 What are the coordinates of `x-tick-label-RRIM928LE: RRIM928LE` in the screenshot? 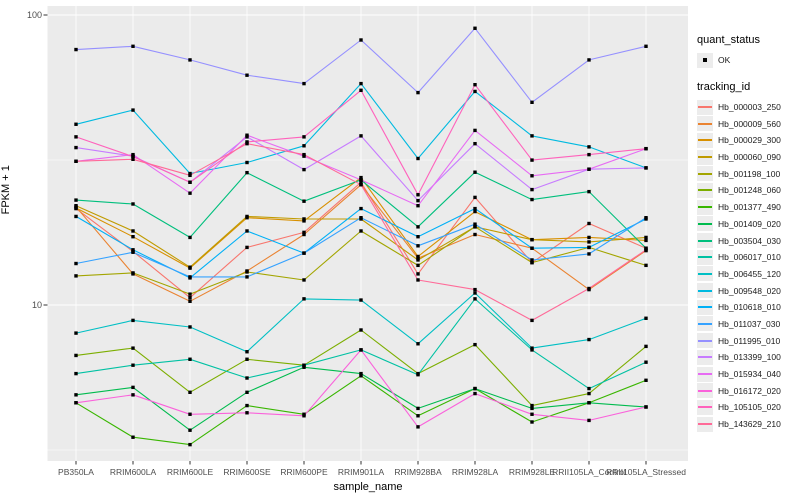 It's located at (532, 472).